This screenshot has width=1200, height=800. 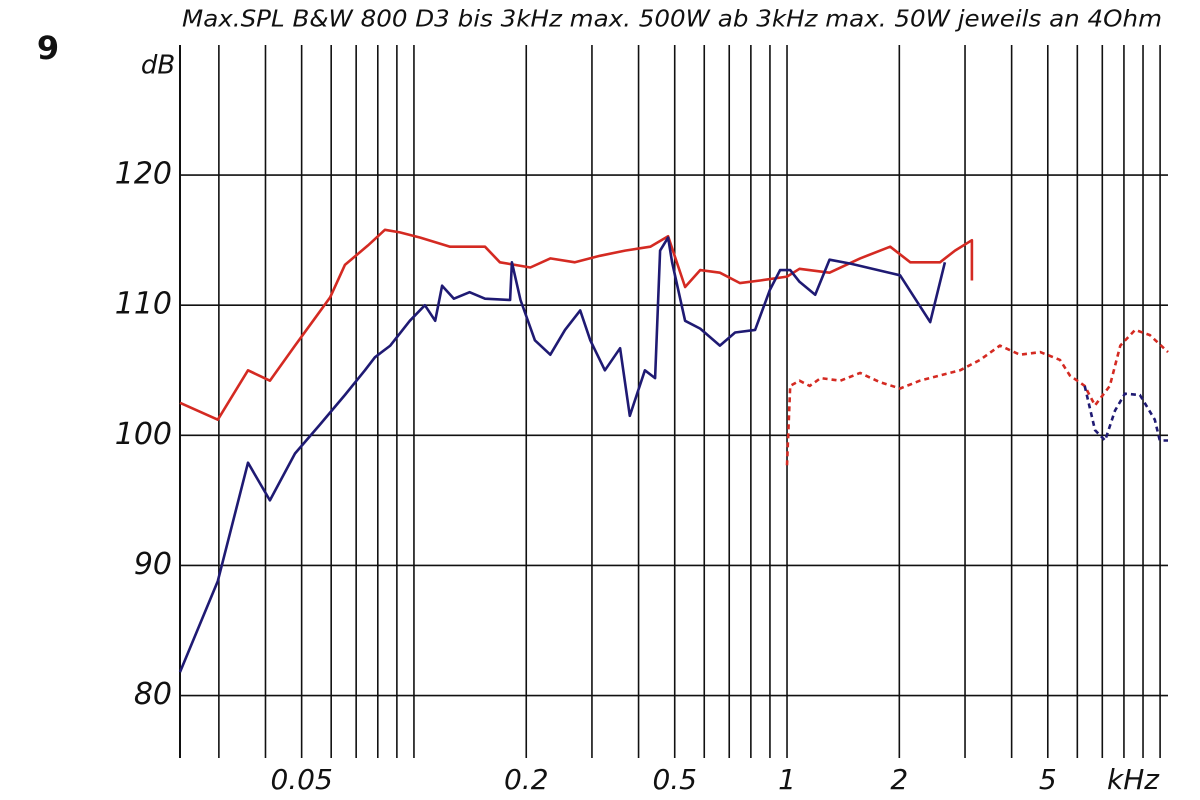 What do you see at coordinates (301, 779) in the screenshot?
I see `x-tick-label: 0.05` at bounding box center [301, 779].